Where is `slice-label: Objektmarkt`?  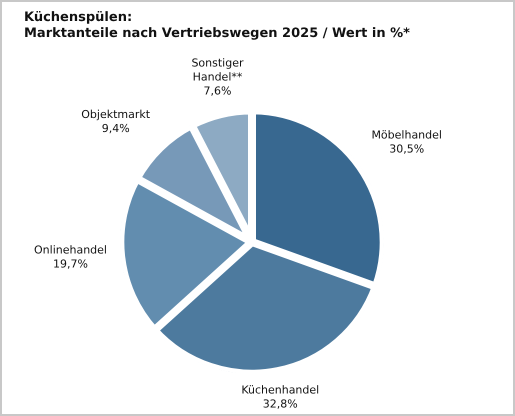 slice-label: Objektmarkt is located at coordinates (116, 114).